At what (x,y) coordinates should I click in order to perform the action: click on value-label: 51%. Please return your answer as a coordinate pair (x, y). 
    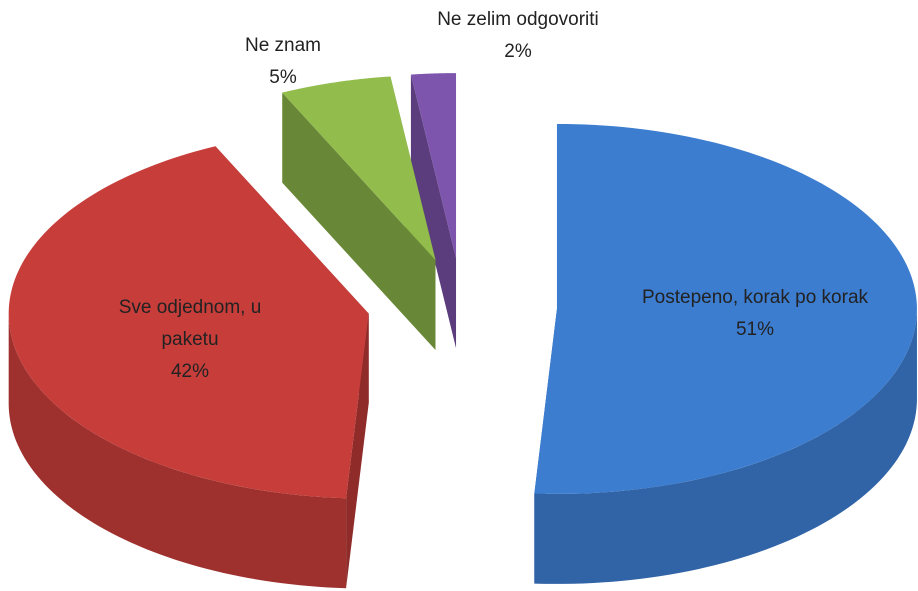
    Looking at the image, I should click on (755, 329).